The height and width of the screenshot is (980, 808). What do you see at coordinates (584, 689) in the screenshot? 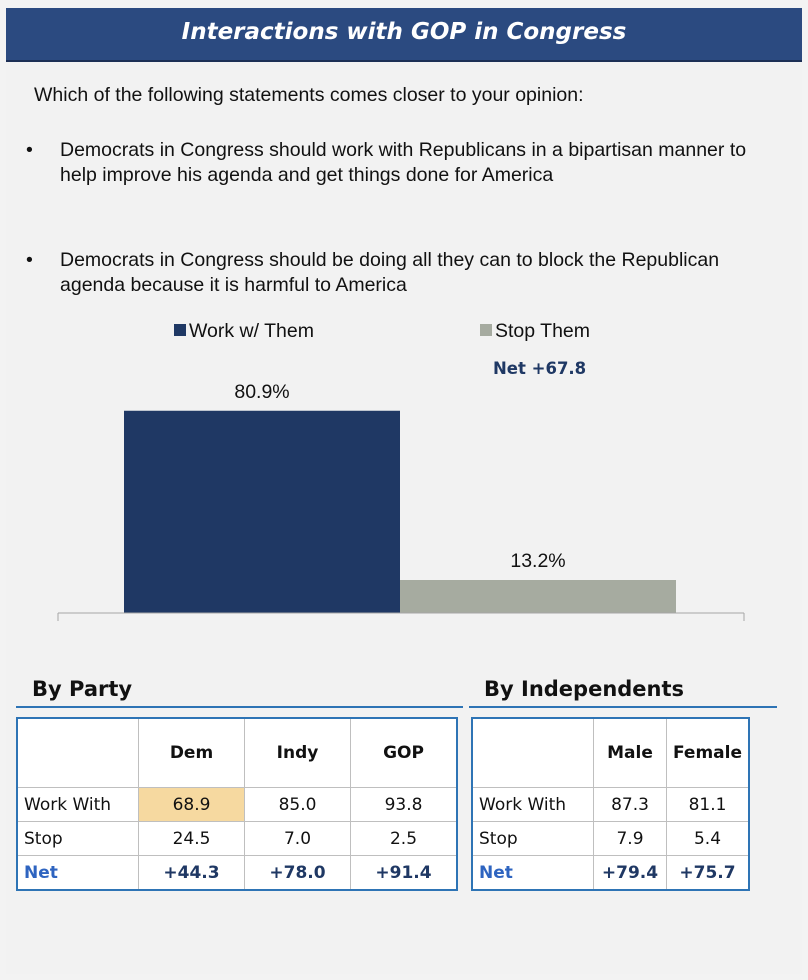
I see `by-independents-heading: By Independents` at bounding box center [584, 689].